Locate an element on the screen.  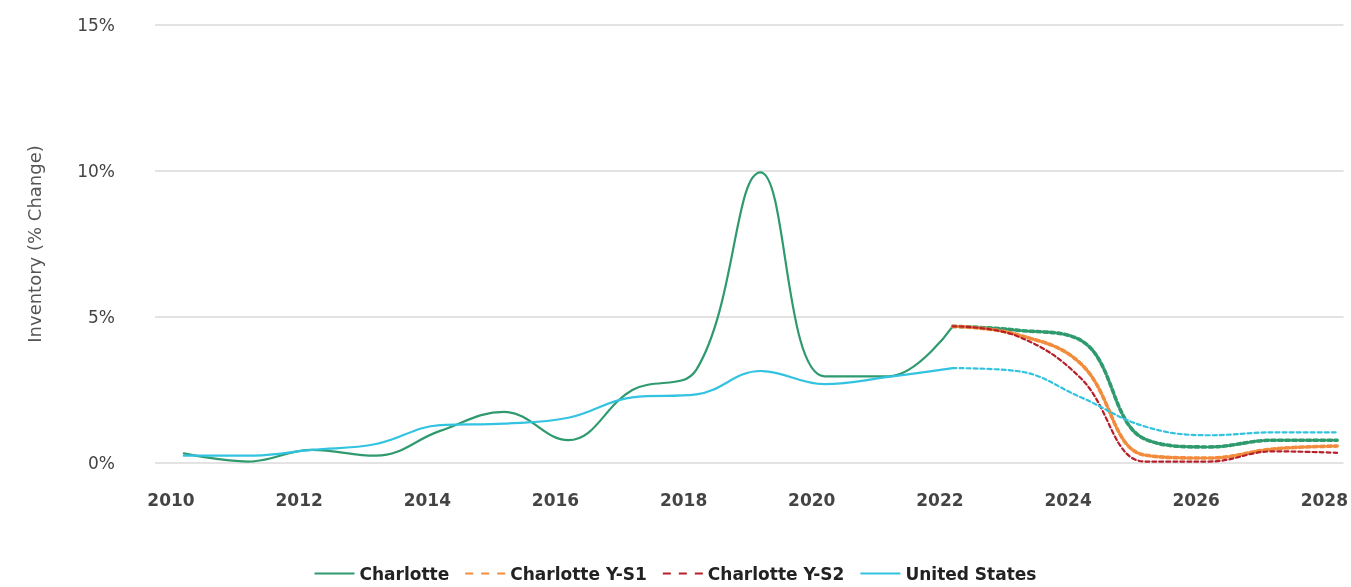
y-tick-label: 15% is located at coordinates (96, 25).